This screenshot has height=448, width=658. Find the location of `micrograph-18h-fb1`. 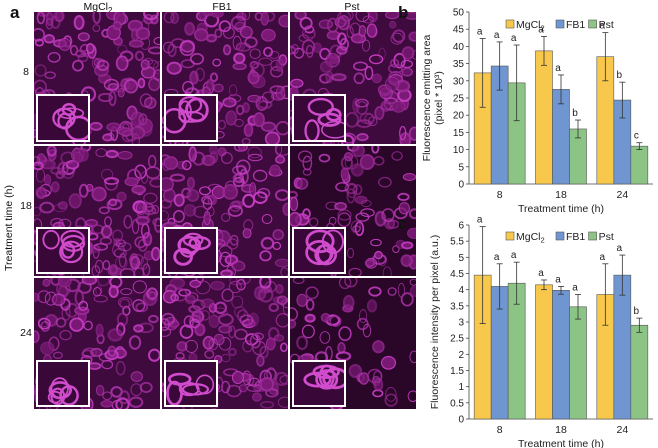

micrograph-18h-fb1 is located at coordinates (225, 211).